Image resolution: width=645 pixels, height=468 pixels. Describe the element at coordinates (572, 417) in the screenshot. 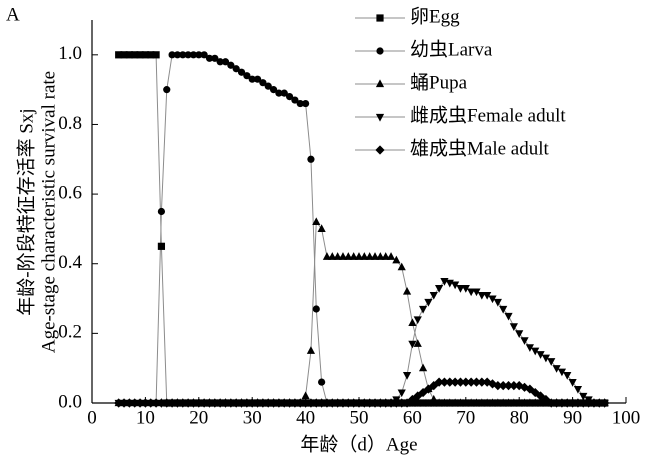

I see `x-tick-label: 90` at that location.